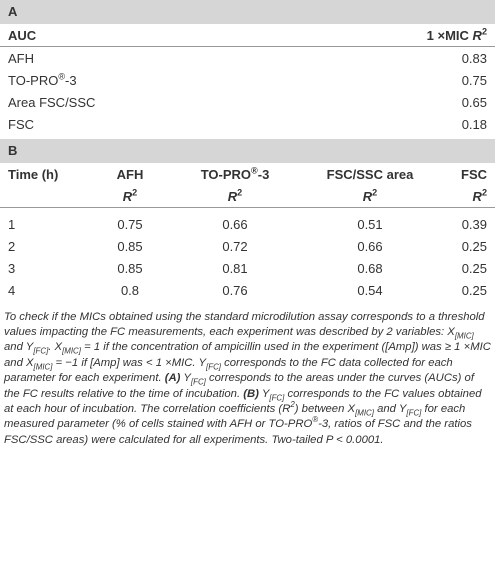 The width and height of the screenshot is (495, 562). Describe the element at coordinates (247, 196) in the screenshot. I see `header-row: R2 R2 R2 R2` at that location.